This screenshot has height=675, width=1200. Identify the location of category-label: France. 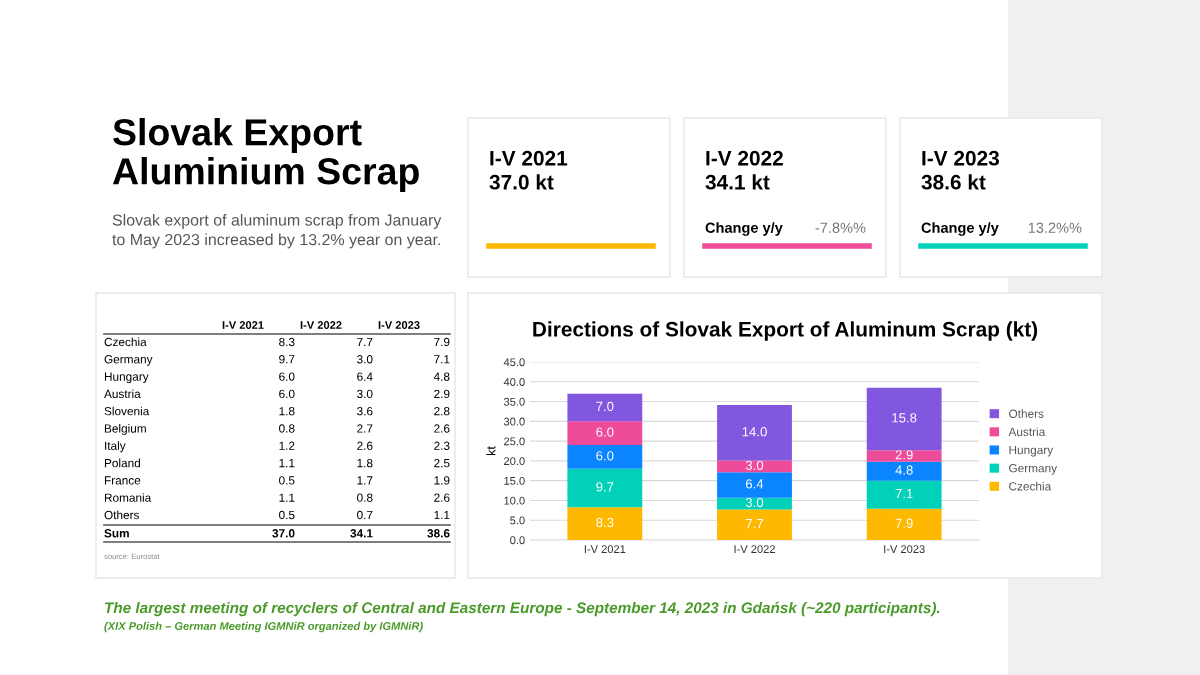
(122, 480).